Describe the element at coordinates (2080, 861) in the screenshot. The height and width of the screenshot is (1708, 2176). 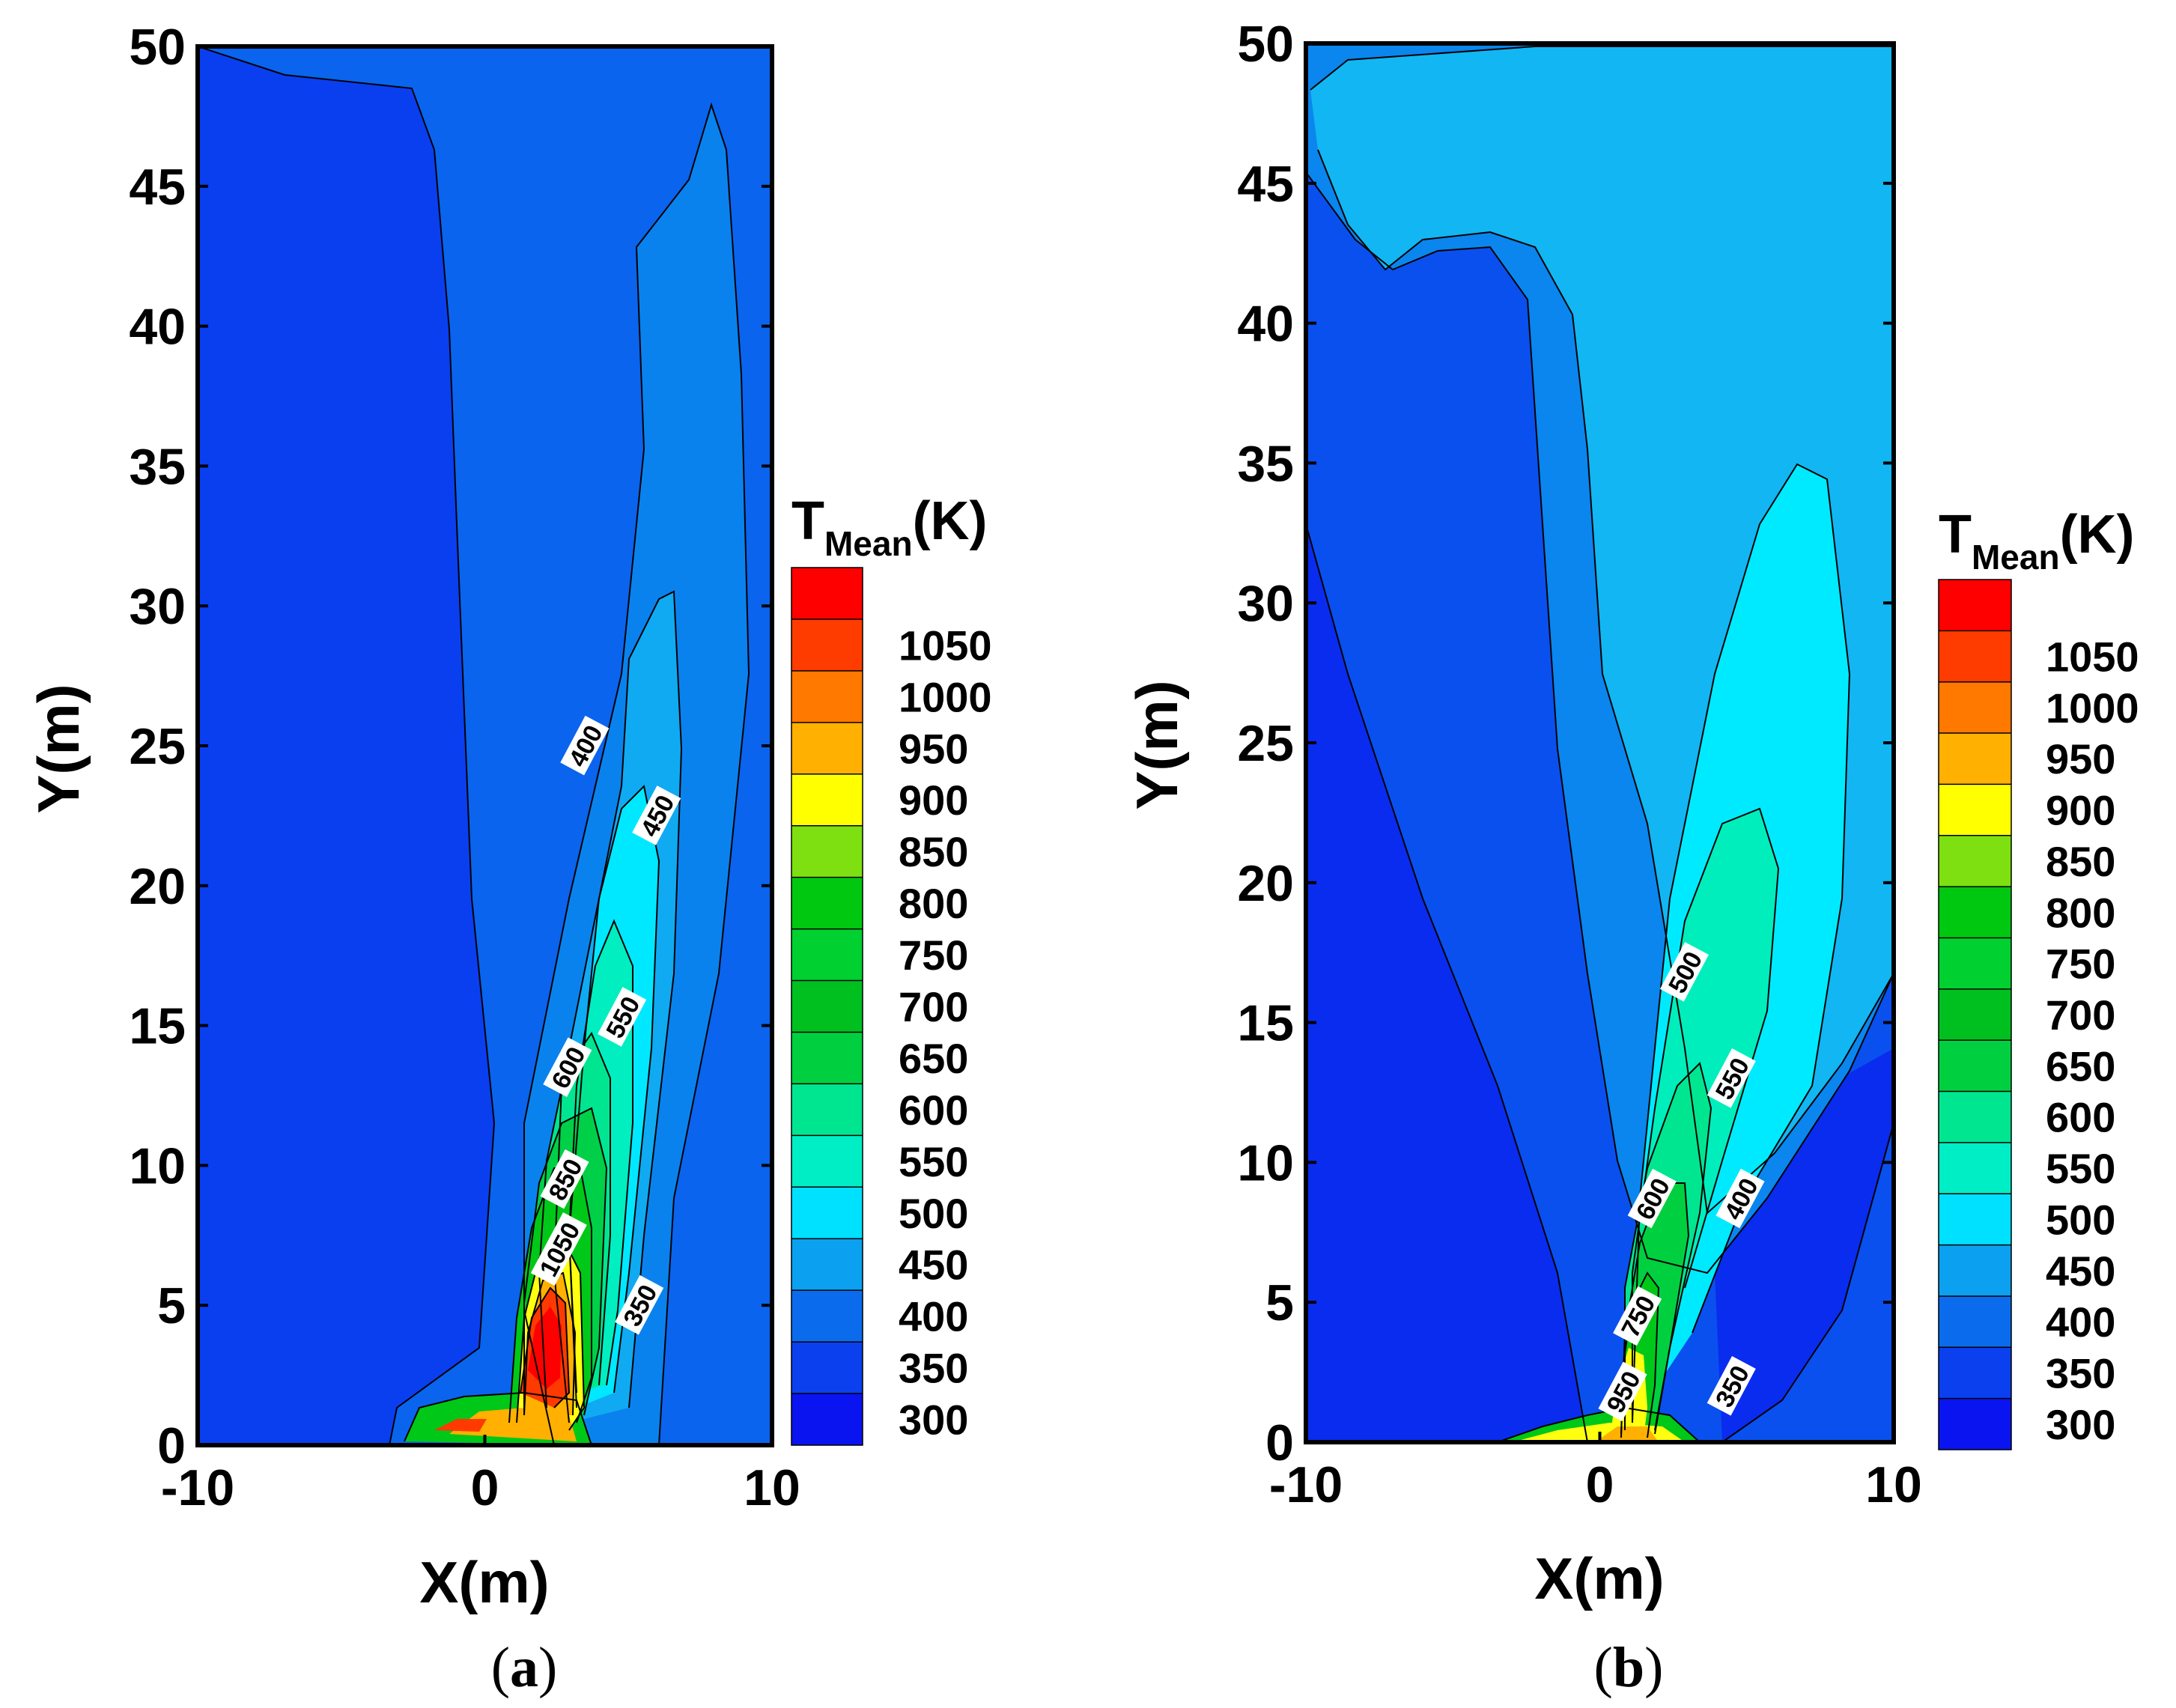
I see `colorbar-level-label: 850` at that location.